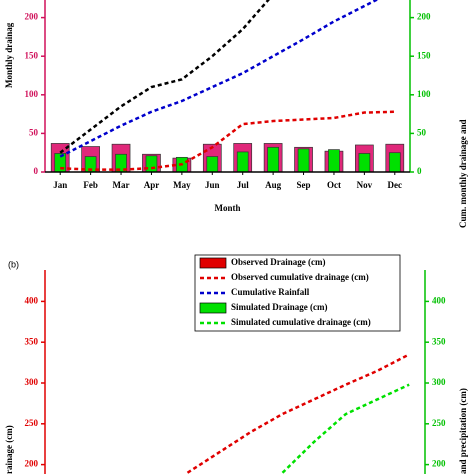 The image size is (474, 474). Describe the element at coordinates (304, 185) in the screenshot. I see `x-tick-label: Sep` at that location.